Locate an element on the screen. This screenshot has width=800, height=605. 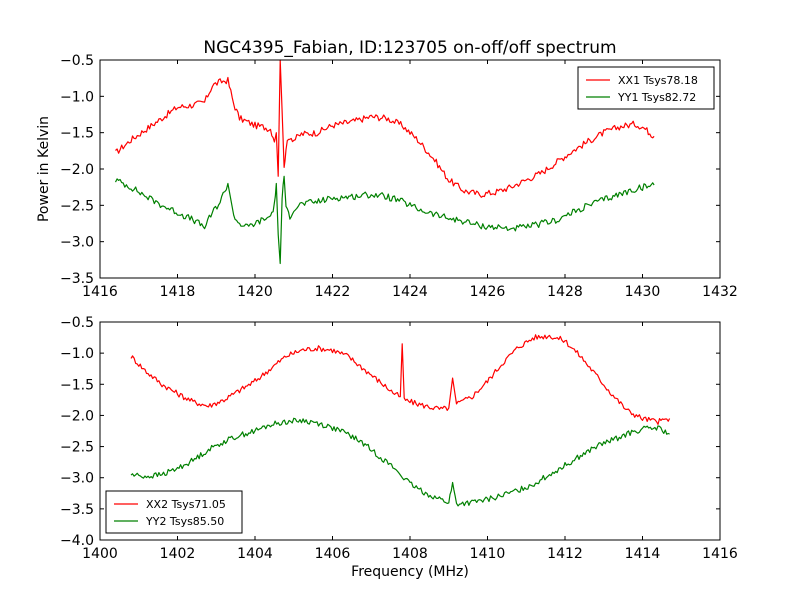
x-tick-label: 1402 is located at coordinates (178, 554).